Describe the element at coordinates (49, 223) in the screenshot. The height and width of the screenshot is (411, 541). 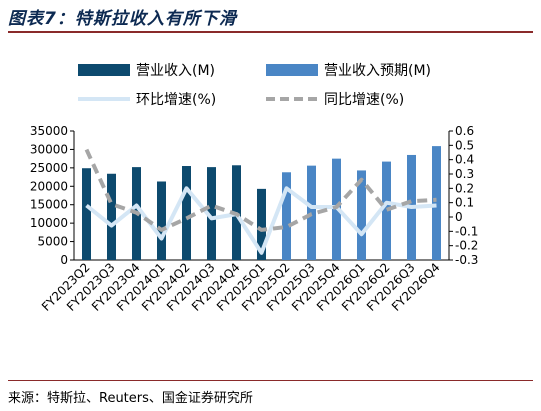
I see `y-left-tick-label: 10000` at that location.